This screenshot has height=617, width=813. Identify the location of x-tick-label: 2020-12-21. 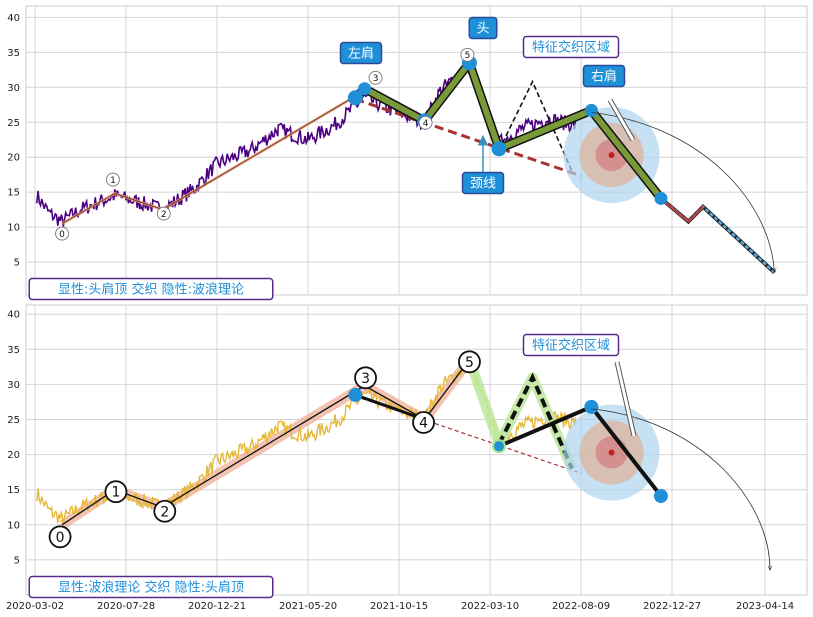
(217, 606).